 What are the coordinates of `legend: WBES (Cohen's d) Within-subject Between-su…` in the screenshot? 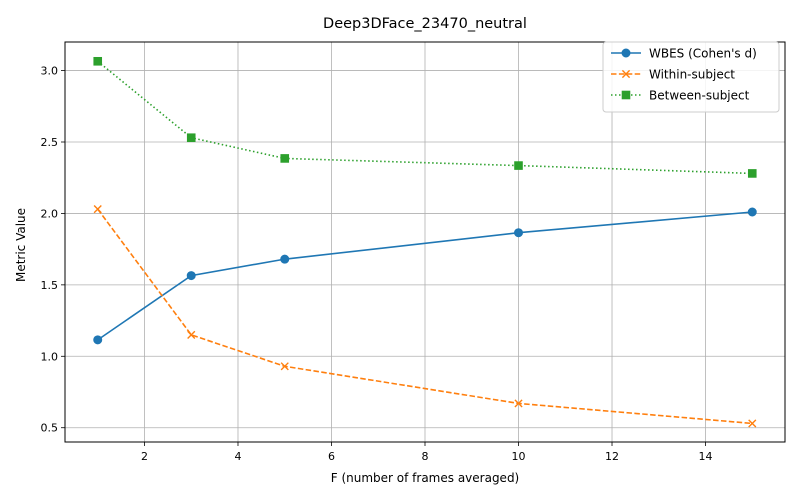 It's located at (691, 77).